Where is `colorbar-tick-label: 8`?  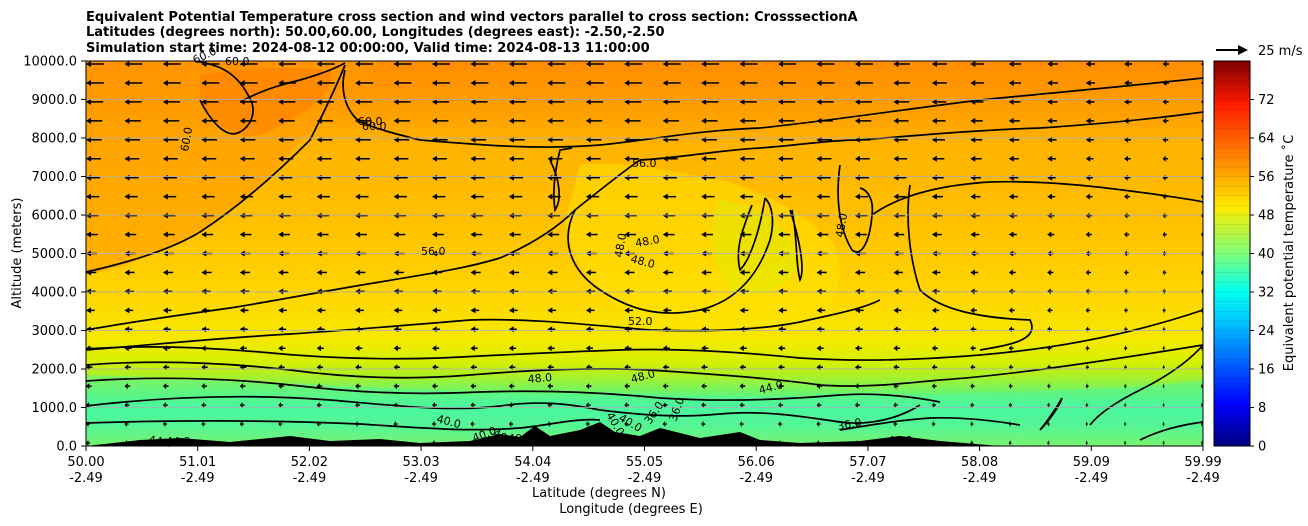 colorbar-tick-label: 8 is located at coordinates (1262, 408).